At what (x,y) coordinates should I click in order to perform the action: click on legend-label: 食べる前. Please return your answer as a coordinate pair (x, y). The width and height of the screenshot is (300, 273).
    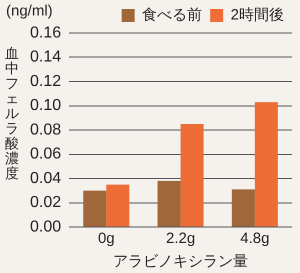
    Looking at the image, I should click on (172, 15).